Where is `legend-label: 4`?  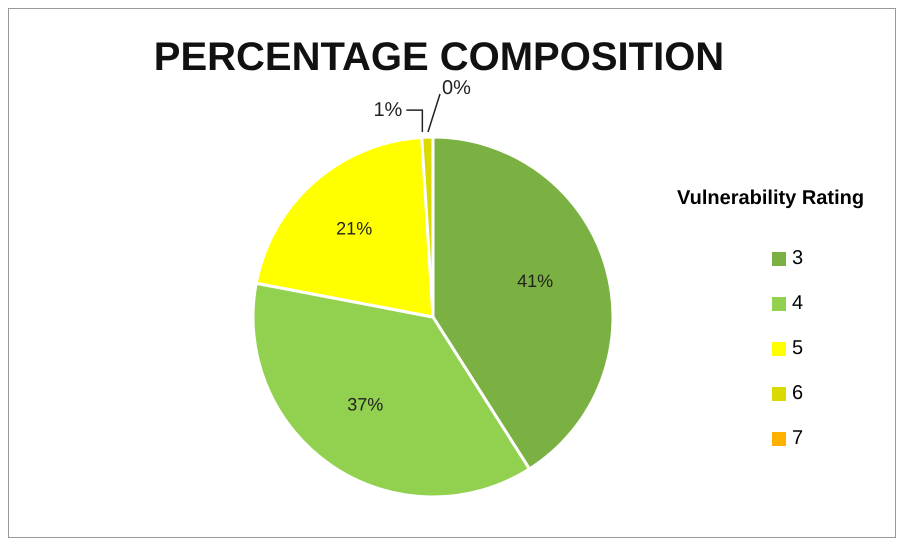
legend-label: 4 is located at coordinates (798, 303).